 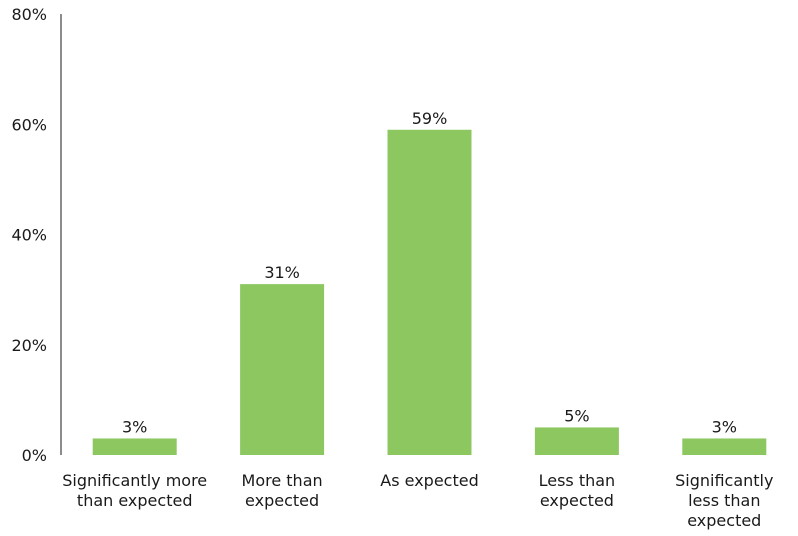 I want to click on category-label-line: less than, so click(x=724, y=500).